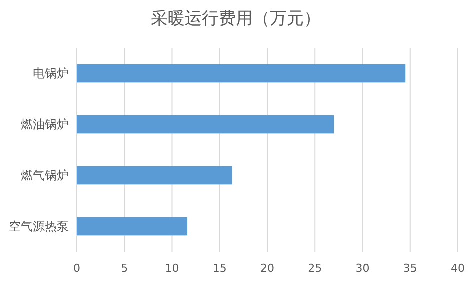 This screenshot has width=472, height=281. I want to click on y-tick-label: 燃油锅炉, so click(45, 125).